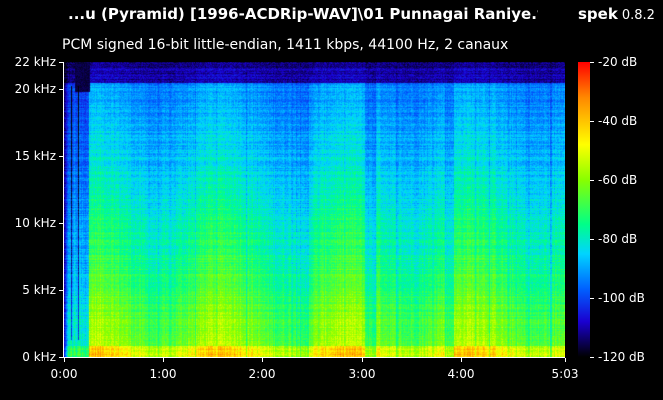  What do you see at coordinates (621, 298) in the screenshot?
I see `db-tick-label: -100 dB` at bounding box center [621, 298].